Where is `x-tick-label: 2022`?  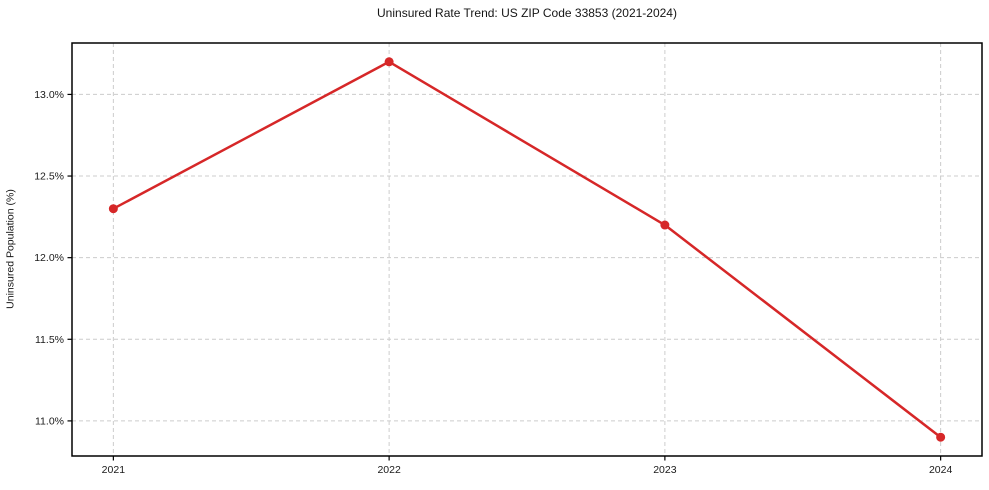
x-tick-label: 2022 is located at coordinates (389, 470).